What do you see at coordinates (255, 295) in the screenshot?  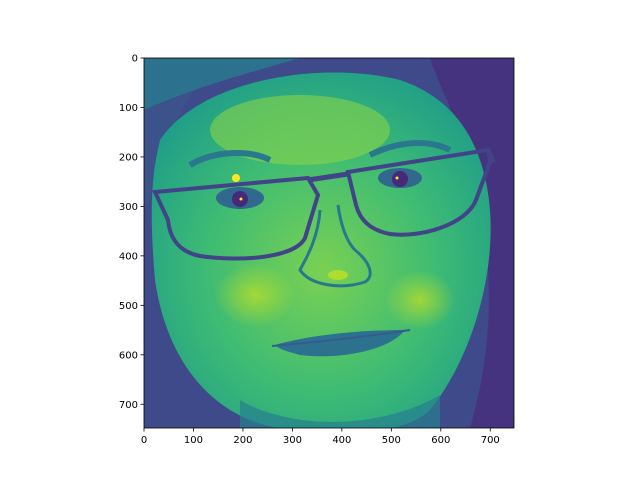 I see `left-cheek` at bounding box center [255, 295].